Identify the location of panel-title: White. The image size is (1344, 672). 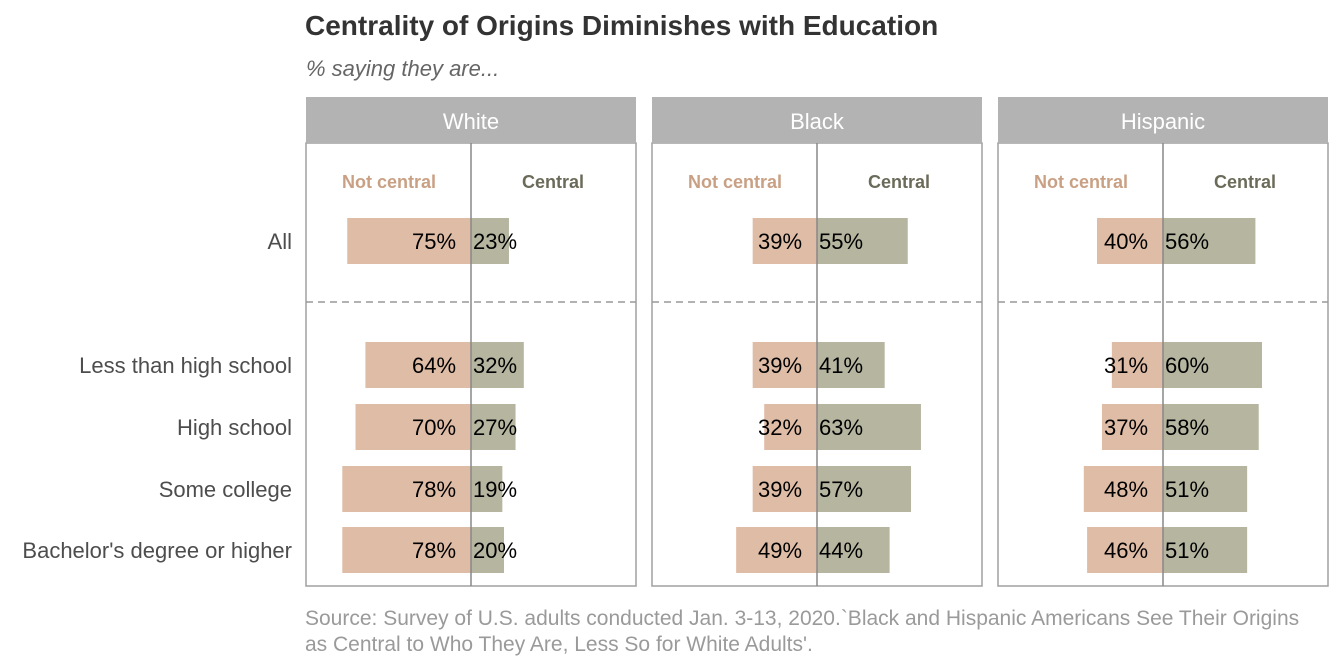
(471, 121).